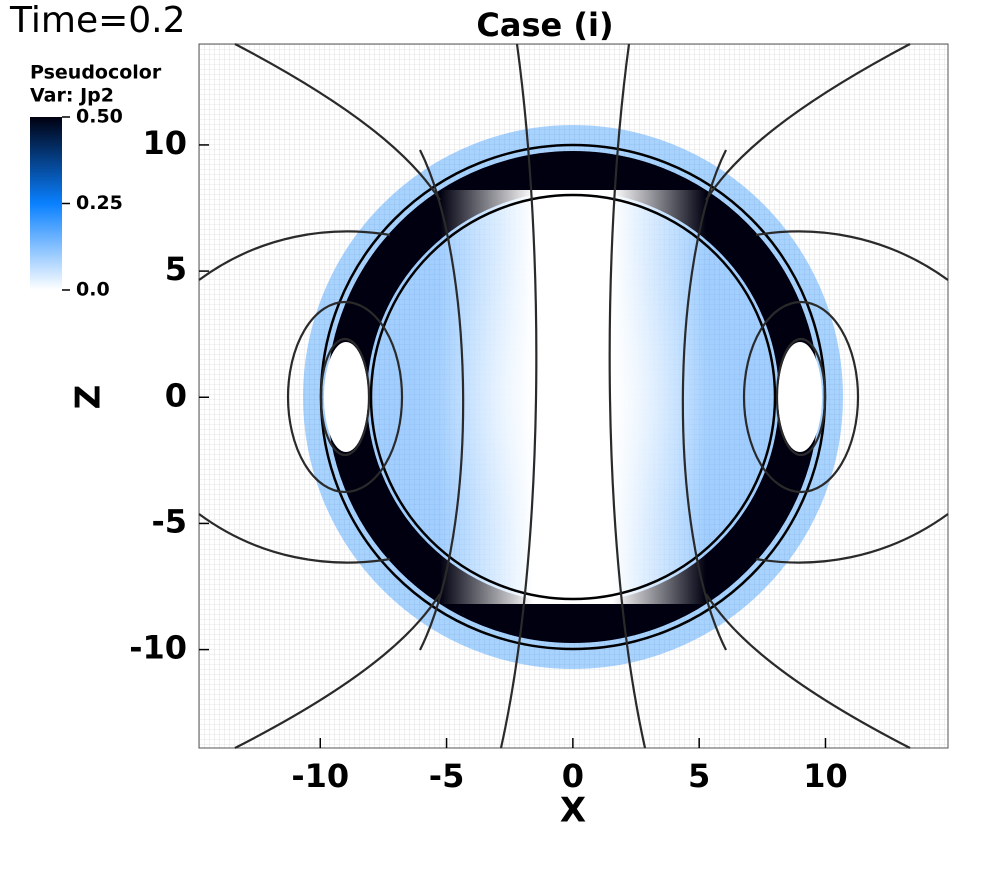  Describe the element at coordinates (96, 73) in the screenshot. I see `legend-title: Pseudocolor` at that location.